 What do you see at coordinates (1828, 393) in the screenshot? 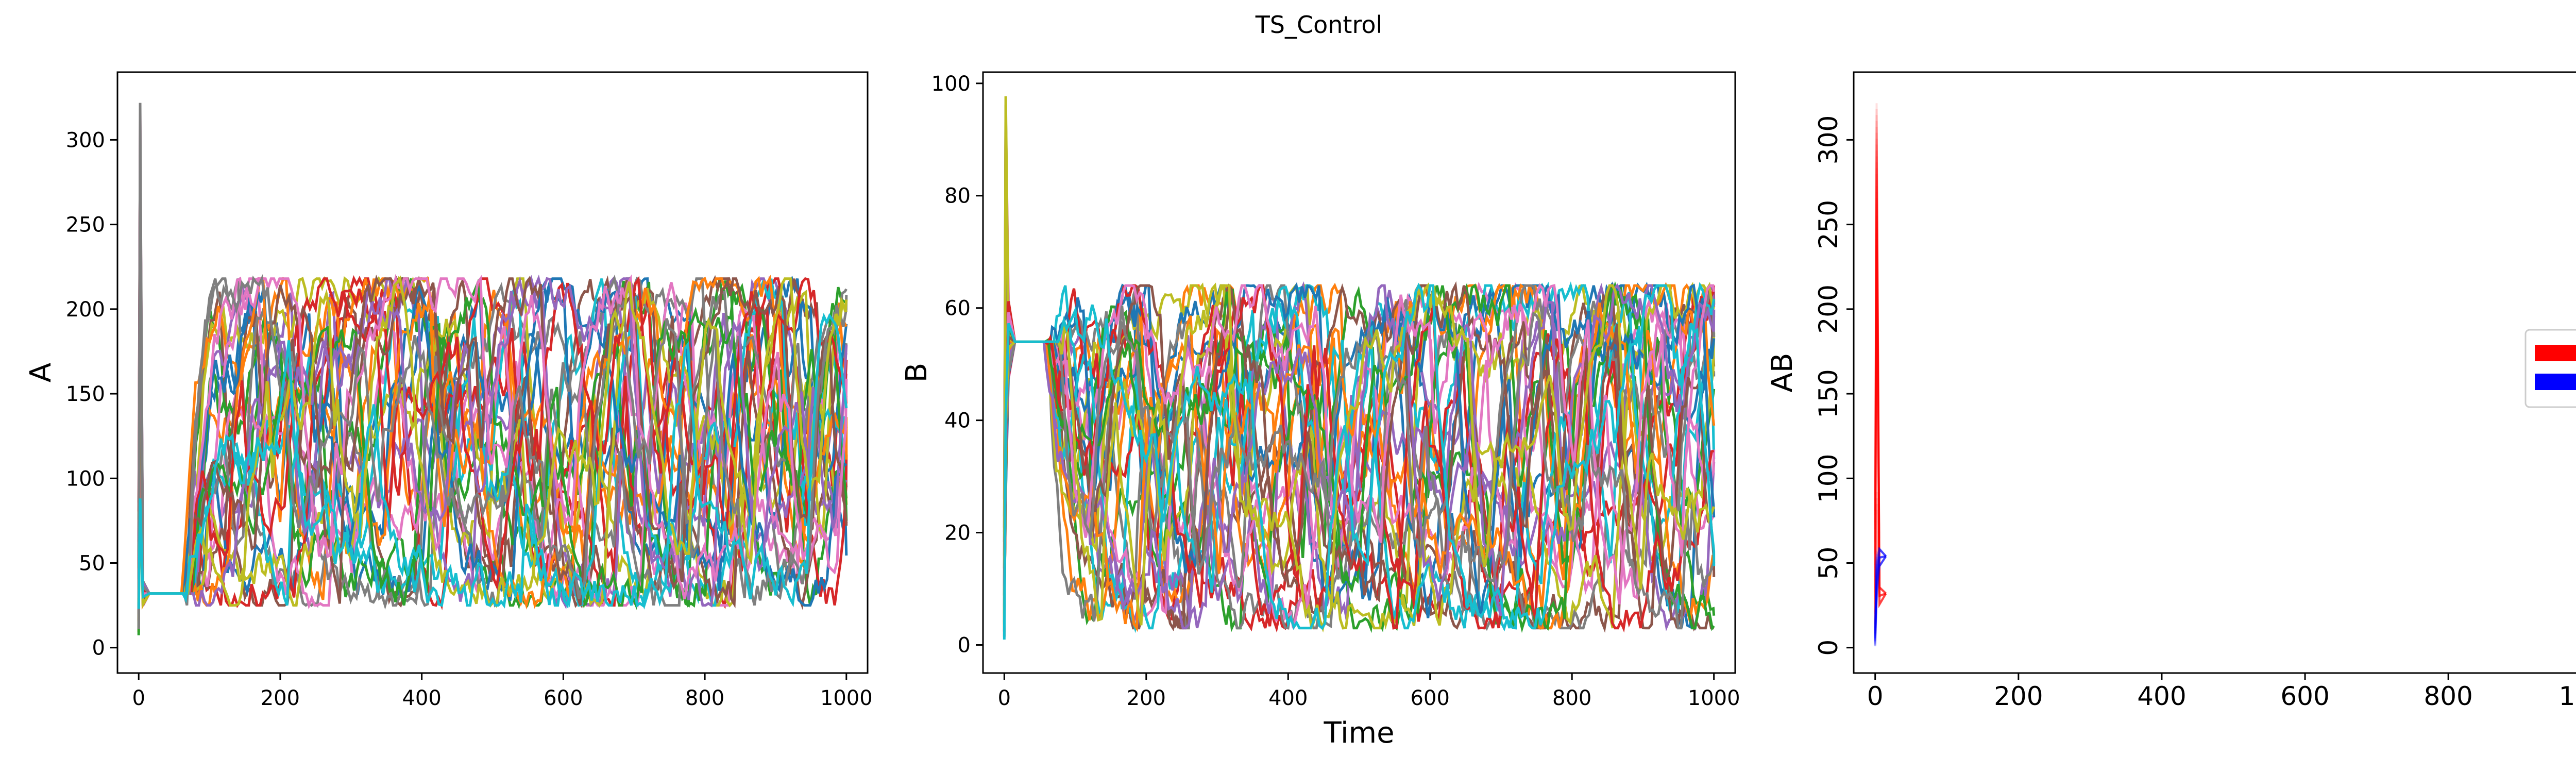
I see `y-tick-label: 150` at bounding box center [1828, 393].